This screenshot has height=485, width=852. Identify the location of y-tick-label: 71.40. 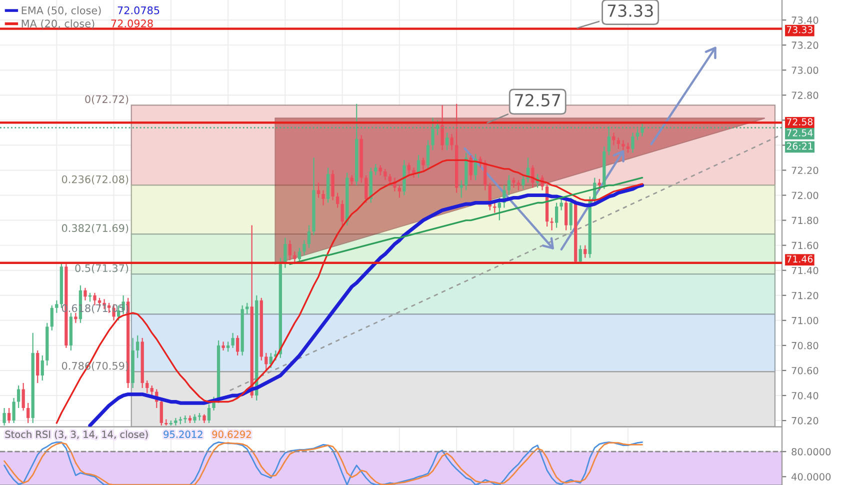
(805, 270).